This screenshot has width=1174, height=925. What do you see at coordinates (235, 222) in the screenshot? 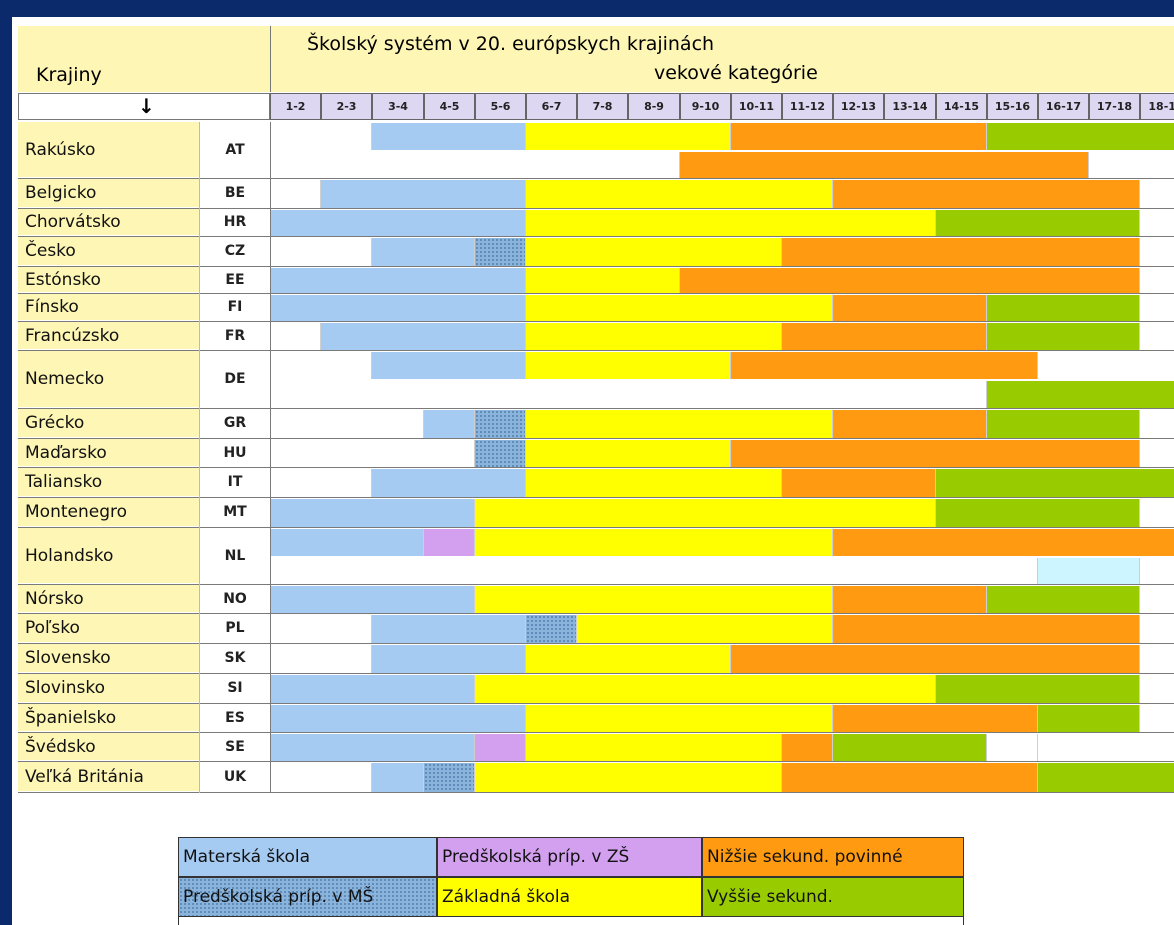
I see `country-code: HR` at bounding box center [235, 222].